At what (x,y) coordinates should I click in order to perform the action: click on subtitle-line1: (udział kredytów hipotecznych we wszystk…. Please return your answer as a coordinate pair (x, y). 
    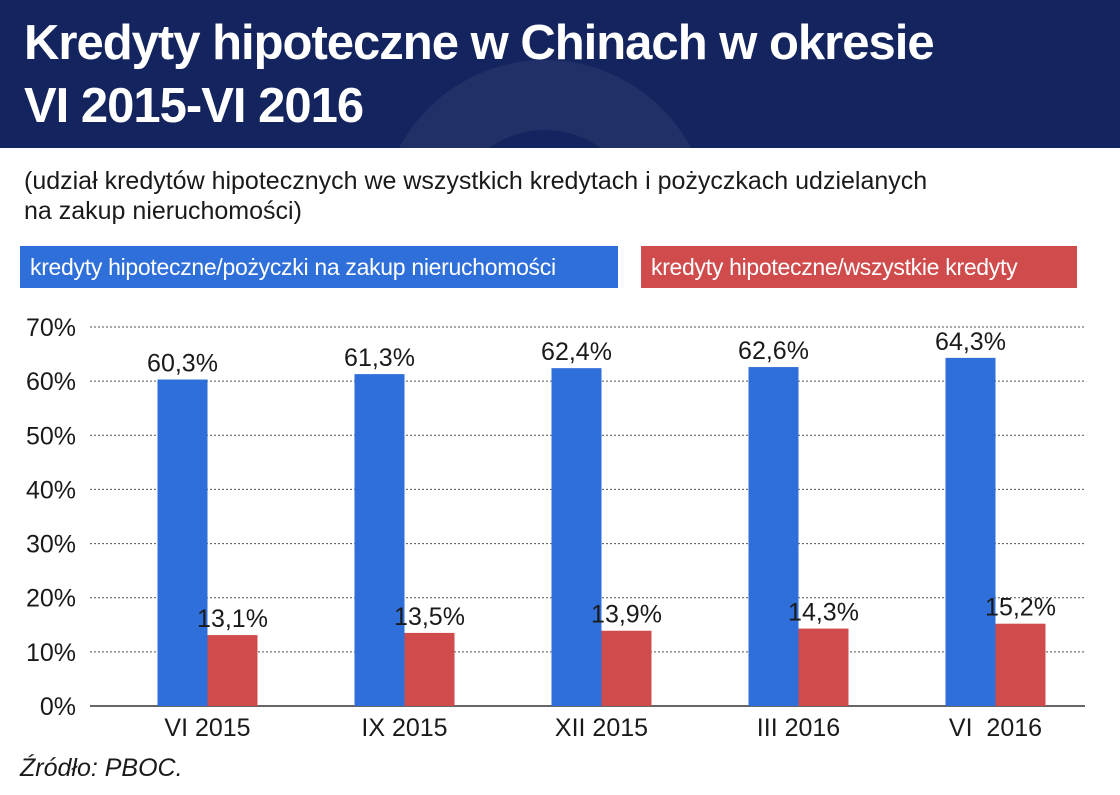
    Looking at the image, I should click on (476, 181).